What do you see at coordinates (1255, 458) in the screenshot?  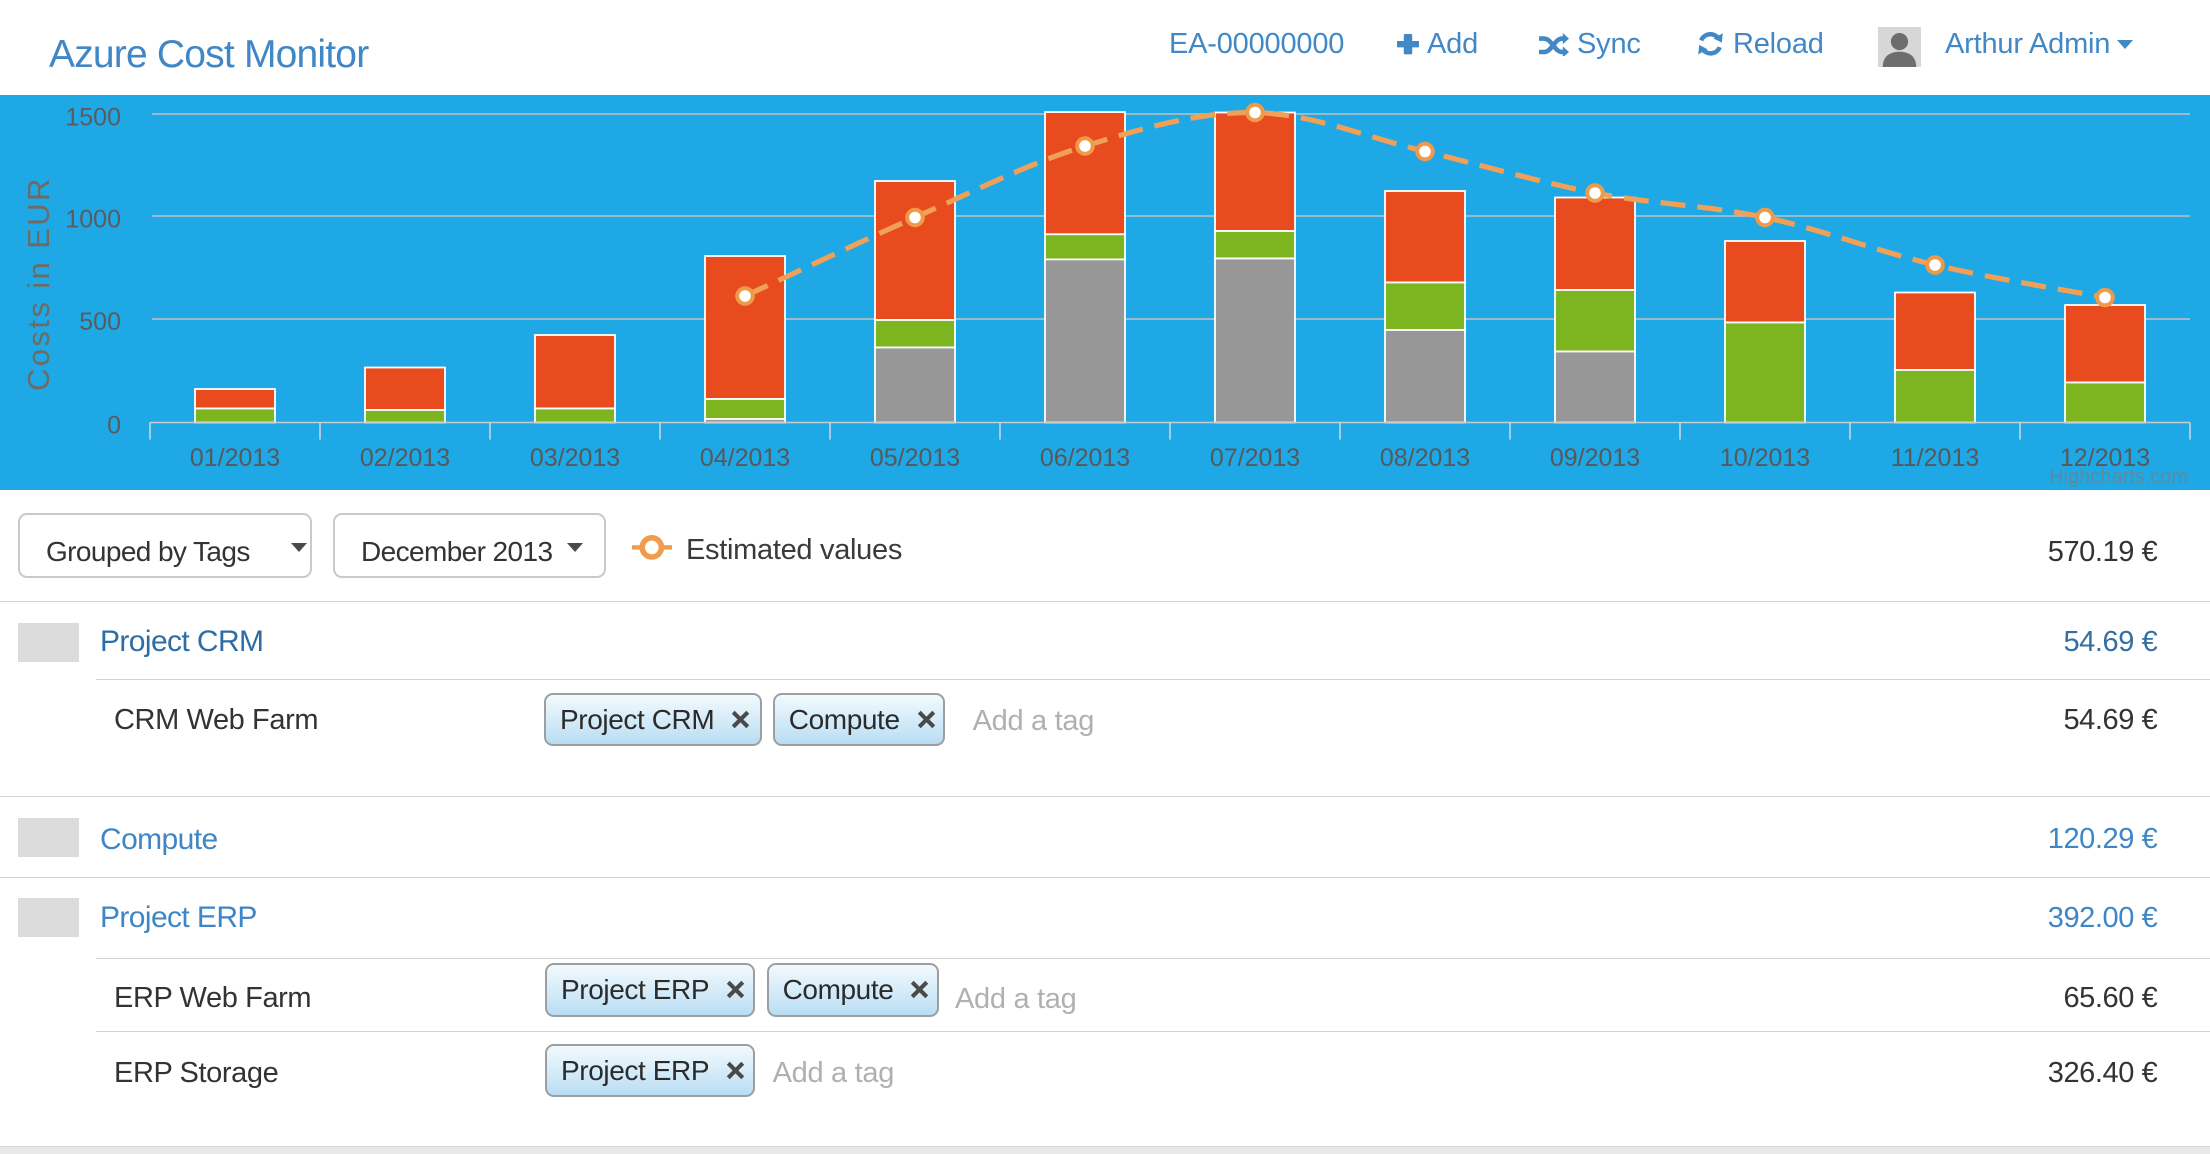 I see `svg-text: 07/2013` at bounding box center [1255, 458].